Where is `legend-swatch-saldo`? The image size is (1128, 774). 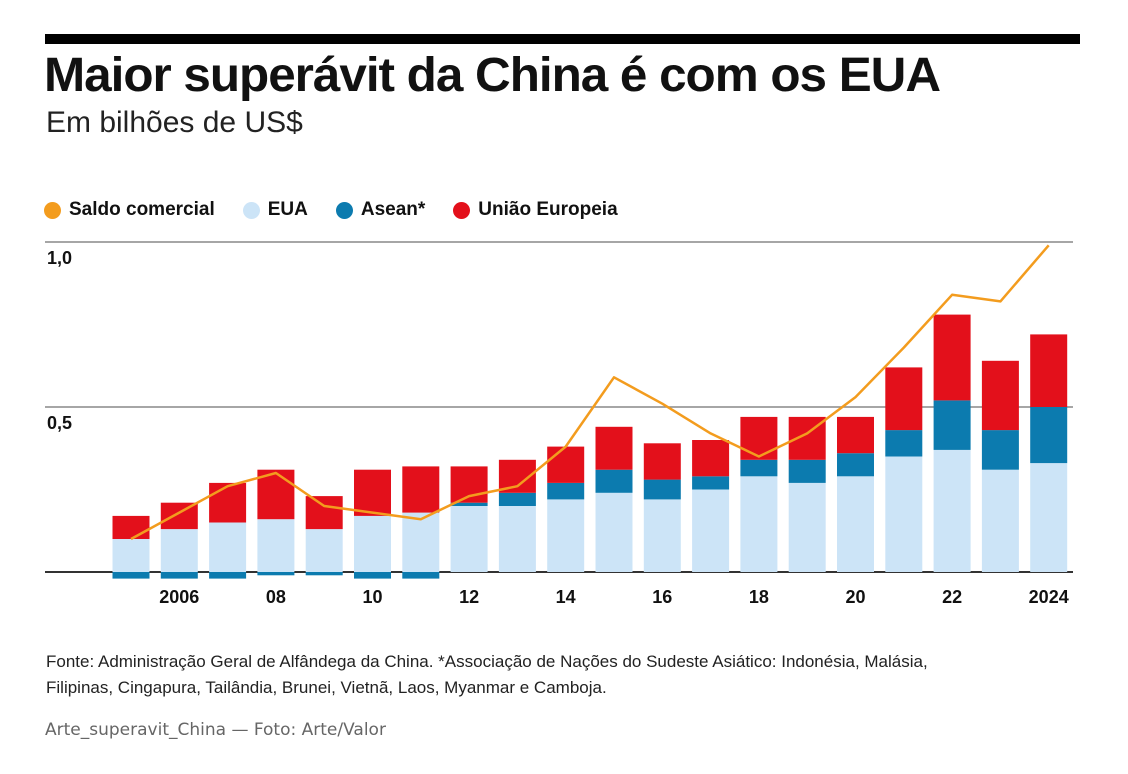
legend-swatch-saldo is located at coordinates (52, 210).